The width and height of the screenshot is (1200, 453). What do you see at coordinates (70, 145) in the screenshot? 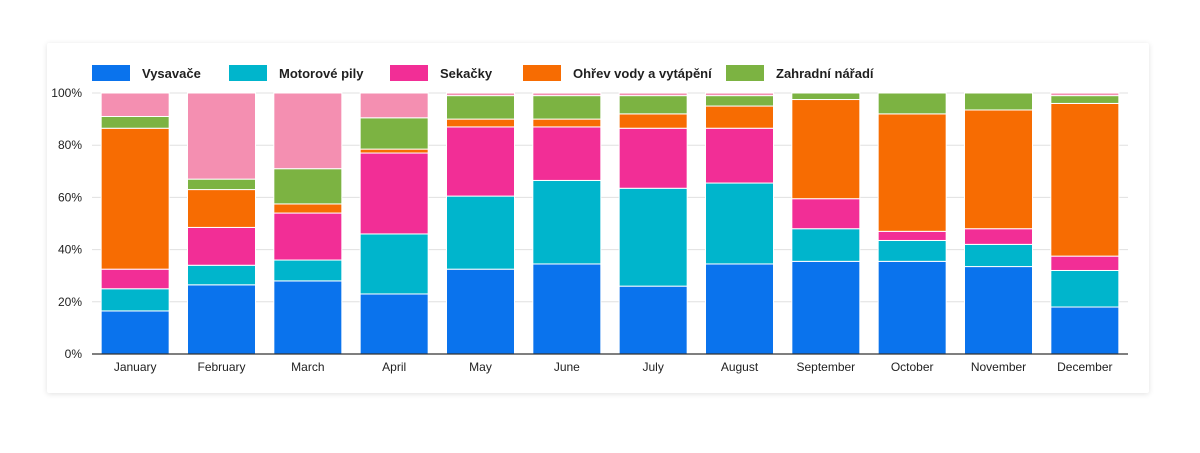
I see `y-tick-label: 80%` at bounding box center [70, 145].